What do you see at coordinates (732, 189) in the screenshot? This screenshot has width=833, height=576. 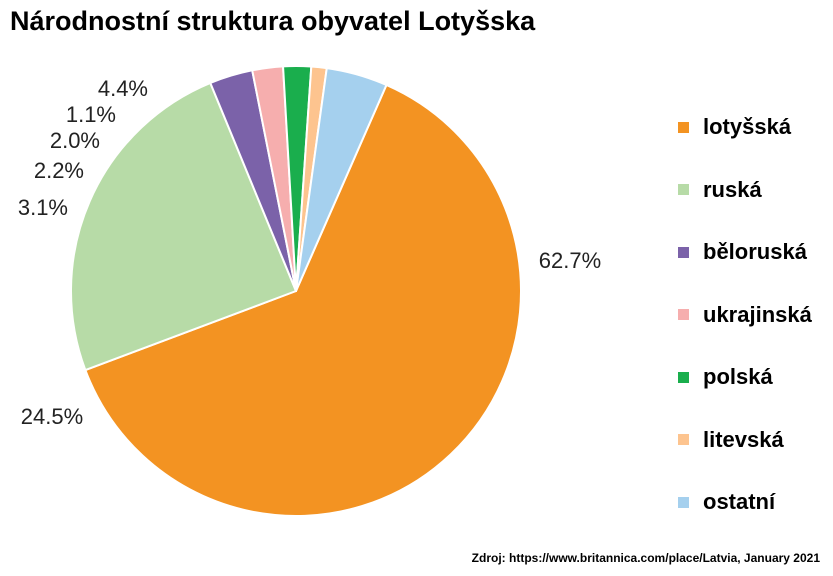 I see `legend-label: ruská` at bounding box center [732, 189].